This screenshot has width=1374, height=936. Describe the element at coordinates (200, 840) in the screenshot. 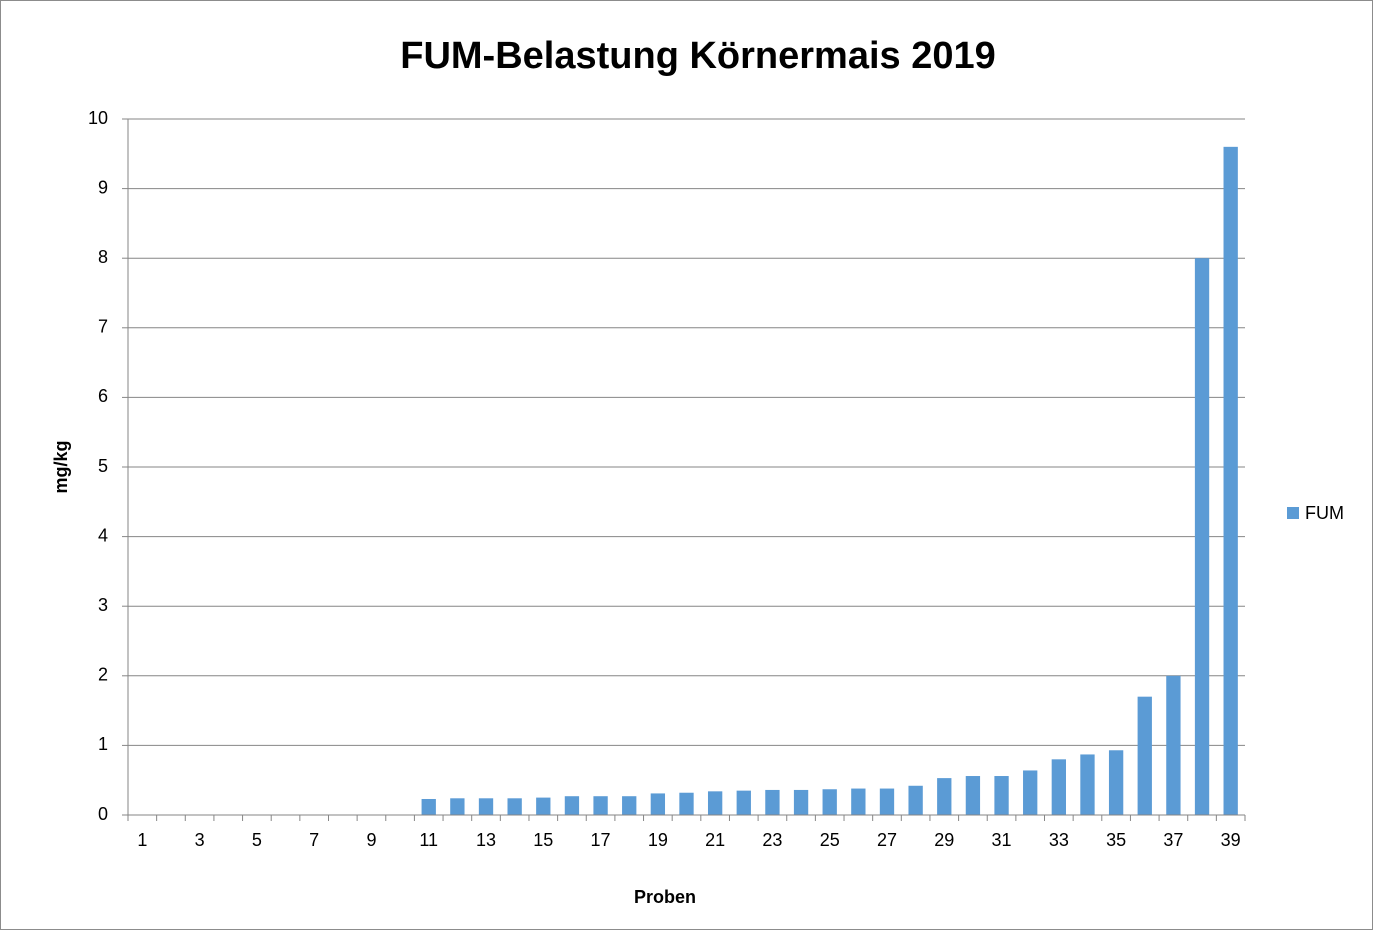

I see `x-tick-label: 3` at that location.